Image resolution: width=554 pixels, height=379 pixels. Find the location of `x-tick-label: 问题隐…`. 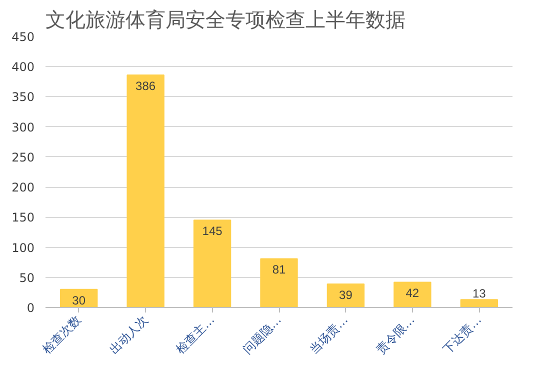

x-tick-label: 问题隐… is located at coordinates (262, 334).